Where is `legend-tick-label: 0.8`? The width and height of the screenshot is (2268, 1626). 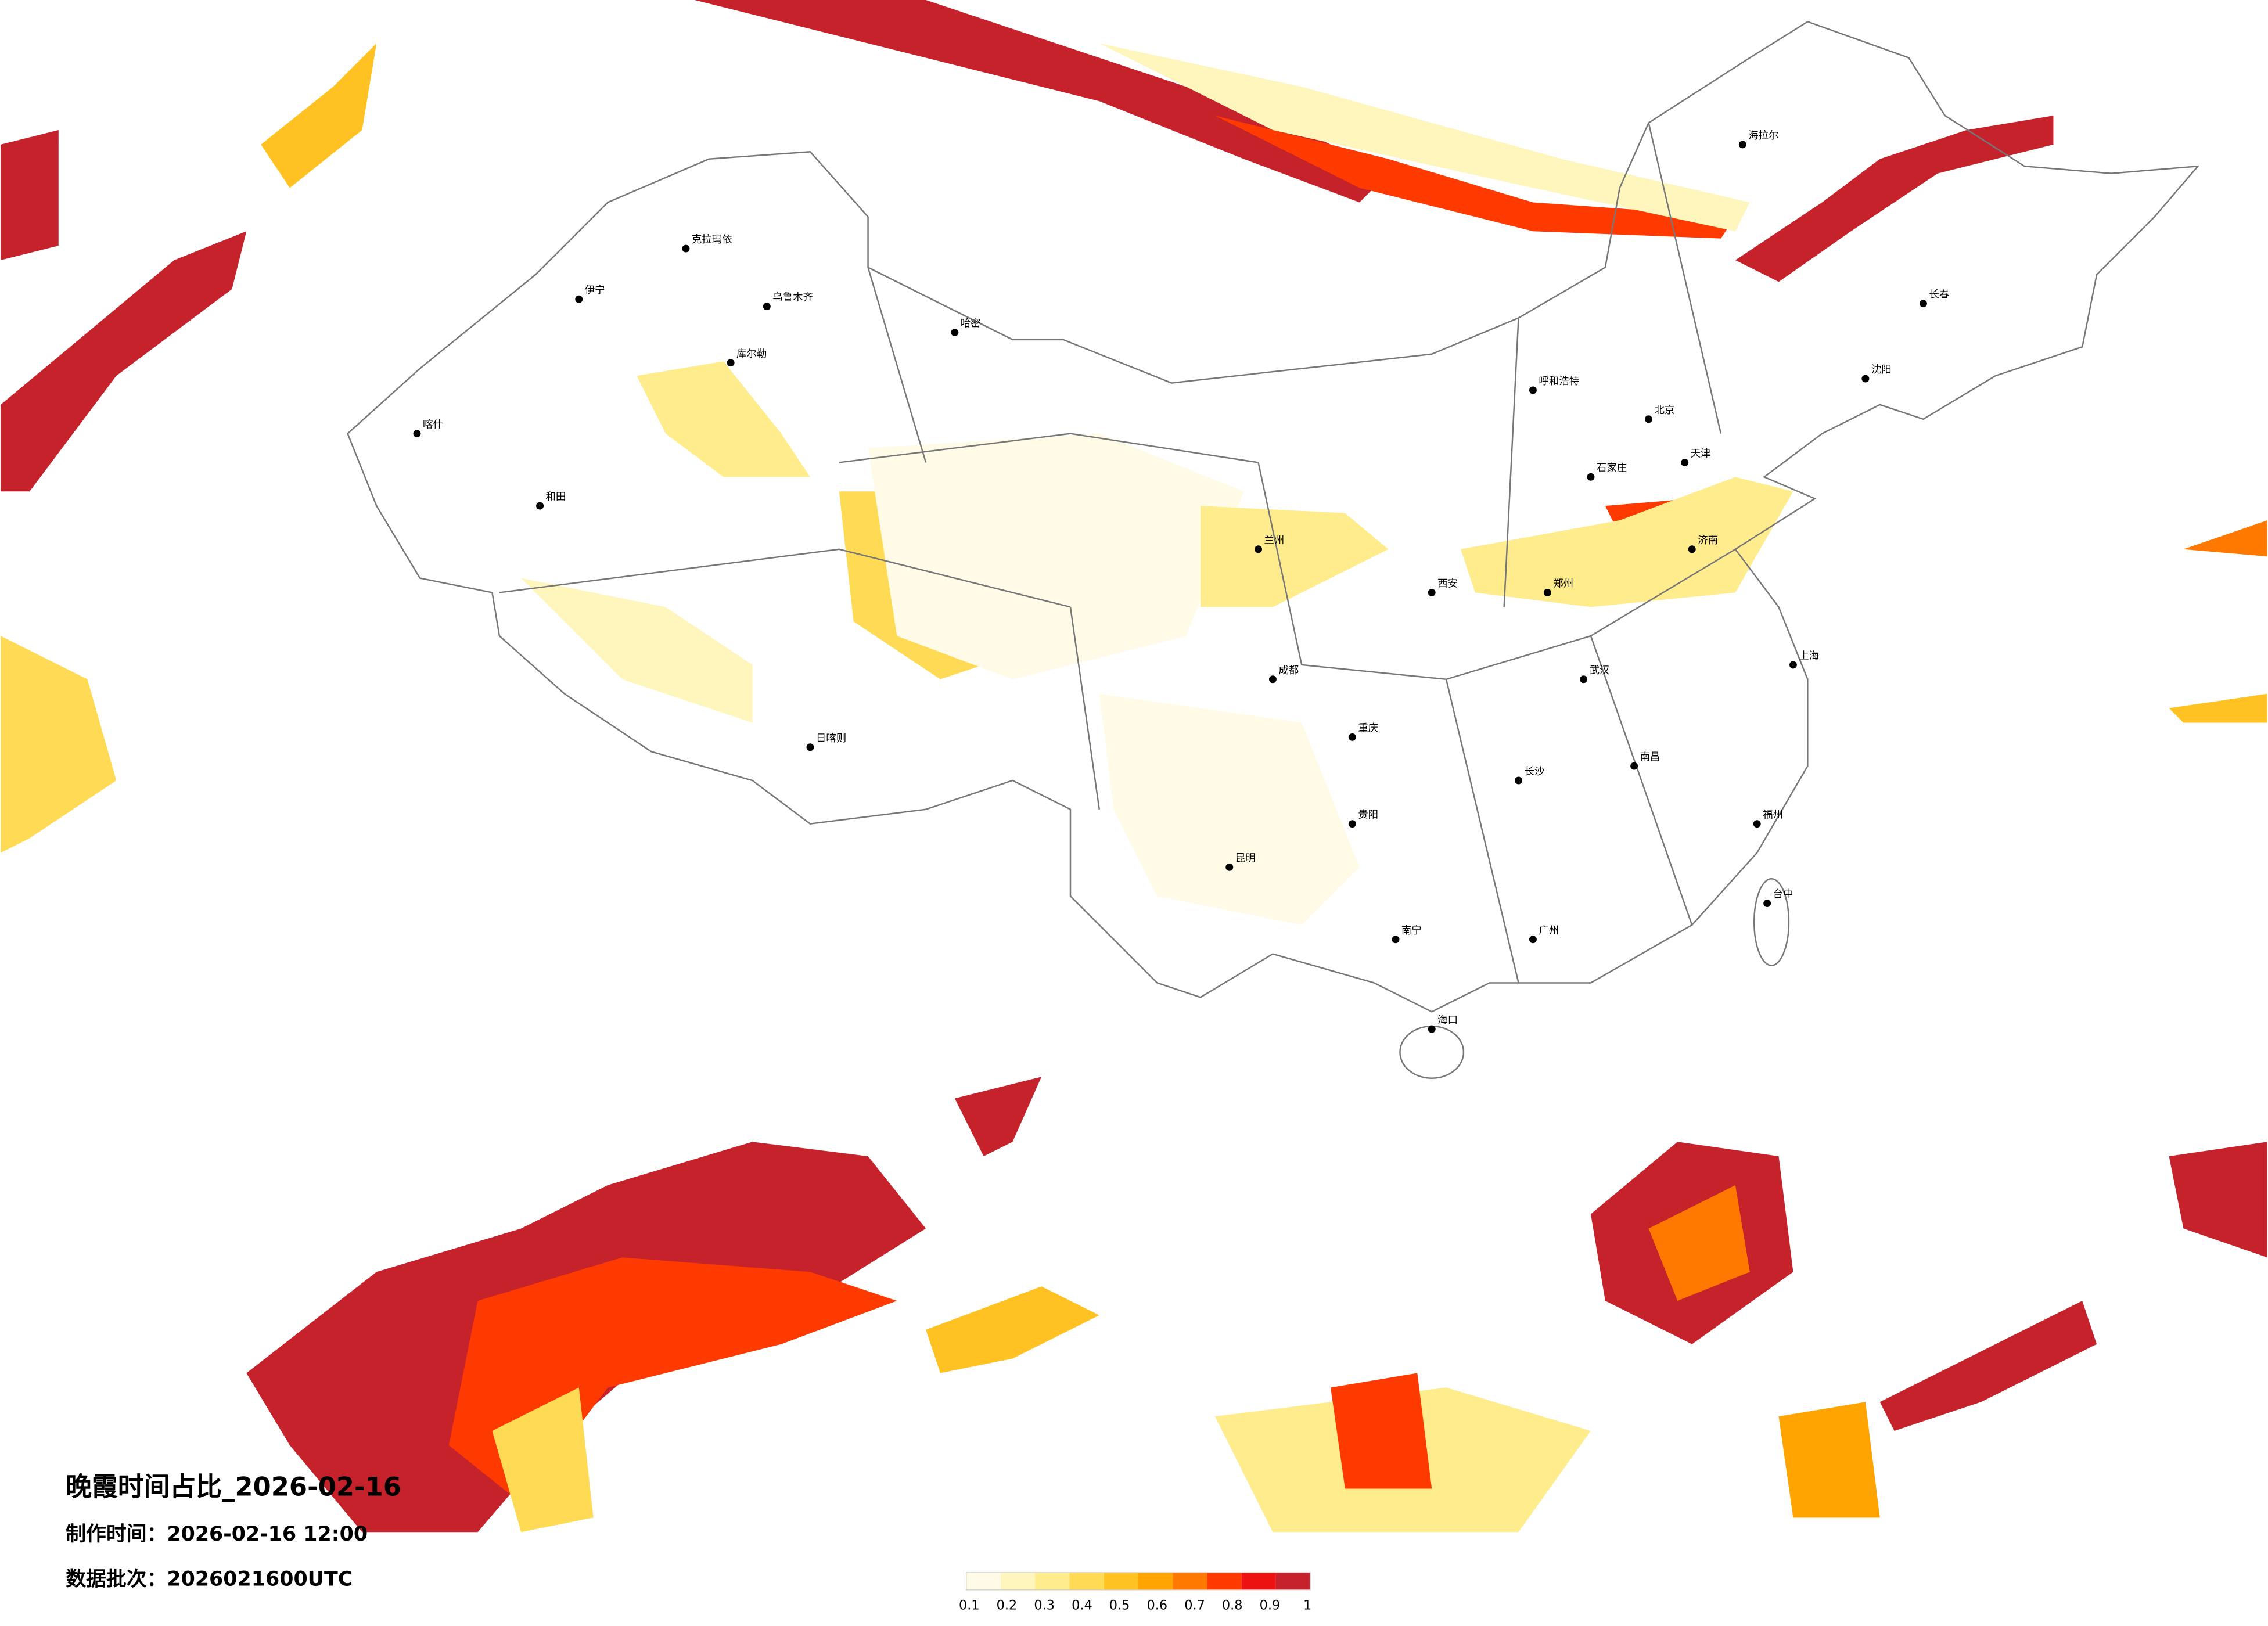
legend-tick-label: 0.8 is located at coordinates (1232, 1606).